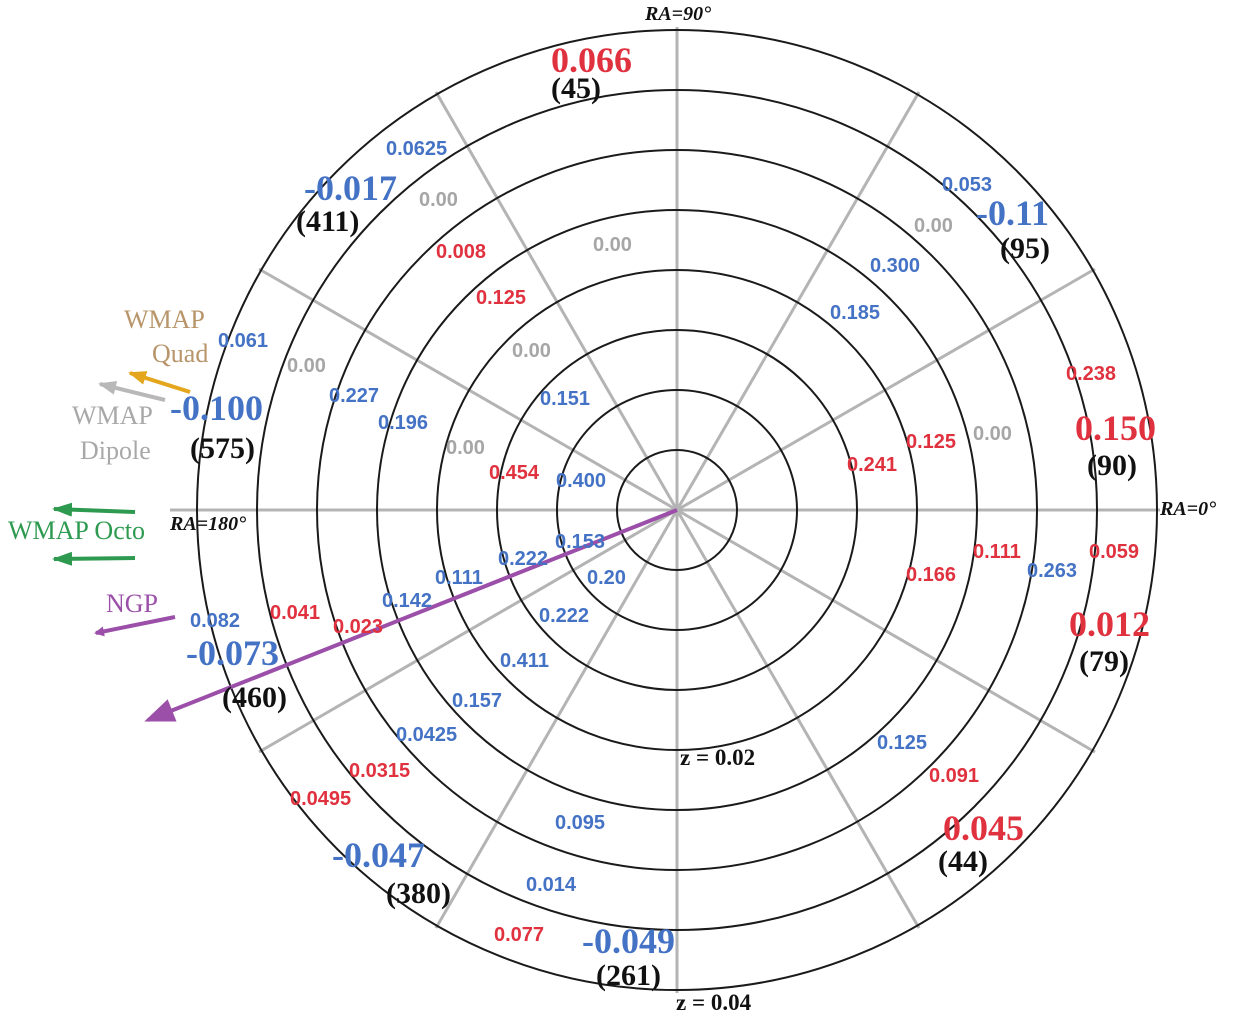 The width and height of the screenshot is (1243, 1019). What do you see at coordinates (358, 627) in the screenshot?
I see `cell-value: 0.023` at bounding box center [358, 627].